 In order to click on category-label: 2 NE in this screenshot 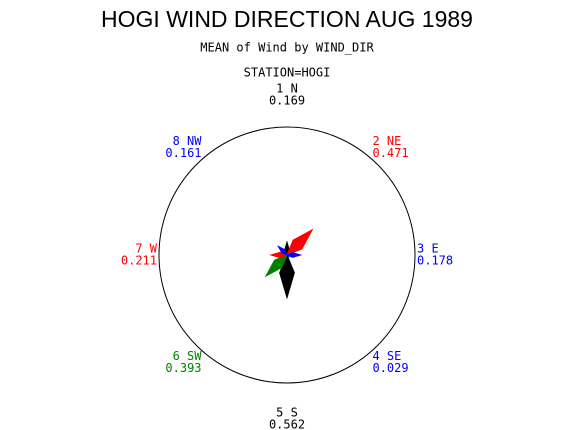, I will do `click(386, 141)`.